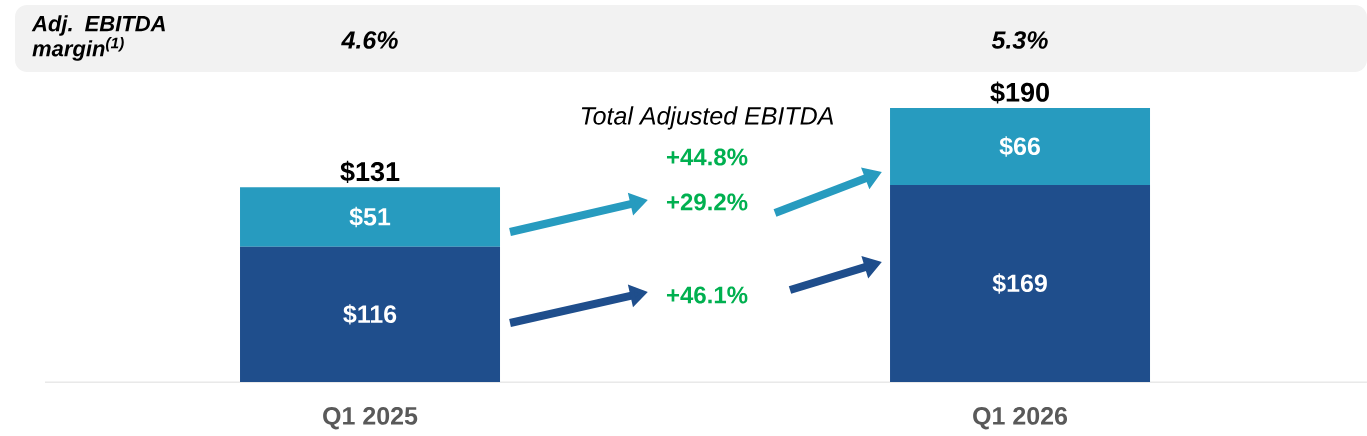 This screenshot has width=1367, height=436. What do you see at coordinates (1019, 92) in the screenshot?
I see `annotation: $190` at bounding box center [1019, 92].